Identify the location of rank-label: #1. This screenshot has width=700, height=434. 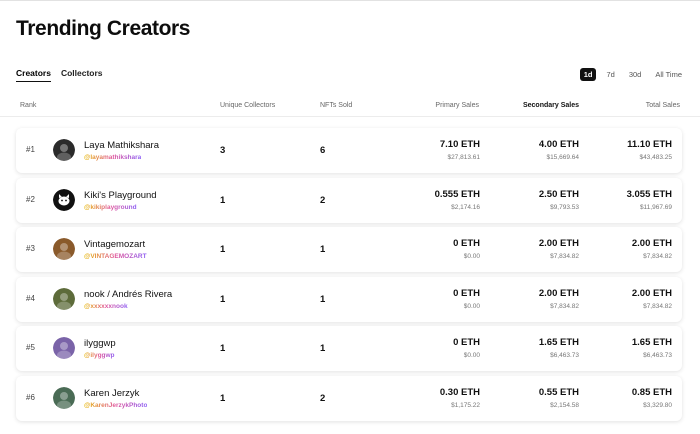
(30, 149).